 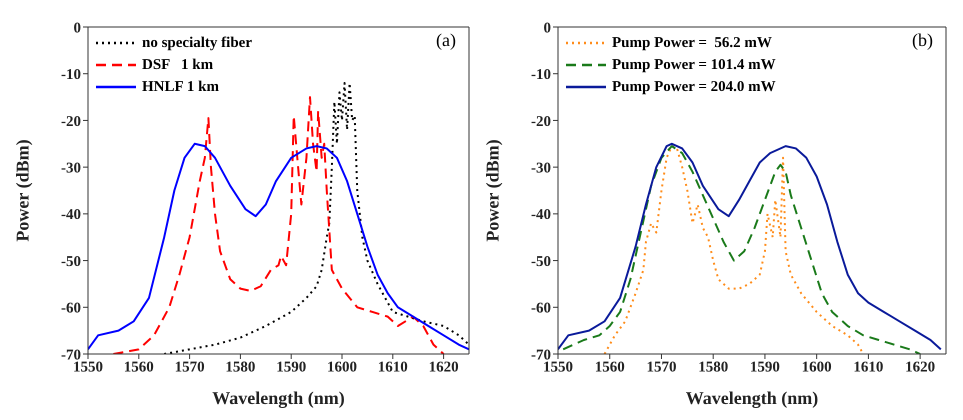 What do you see at coordinates (446, 40) in the screenshot?
I see `annotation: (a)` at bounding box center [446, 40].